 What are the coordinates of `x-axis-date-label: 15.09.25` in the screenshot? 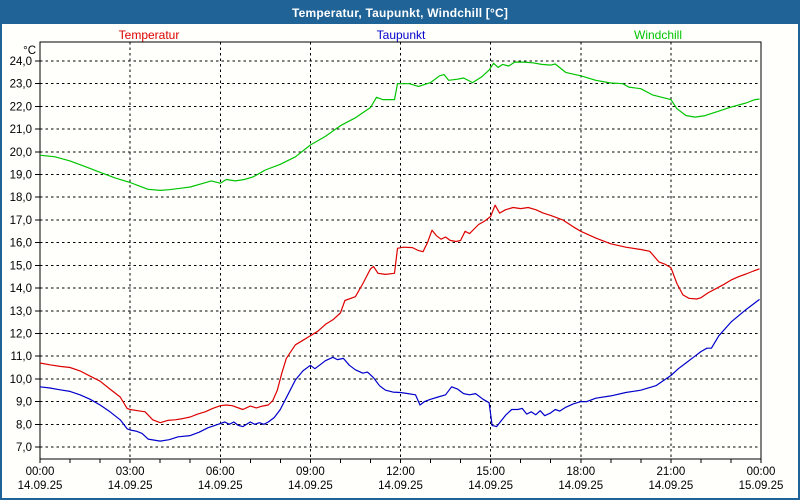 It's located at (761, 486).